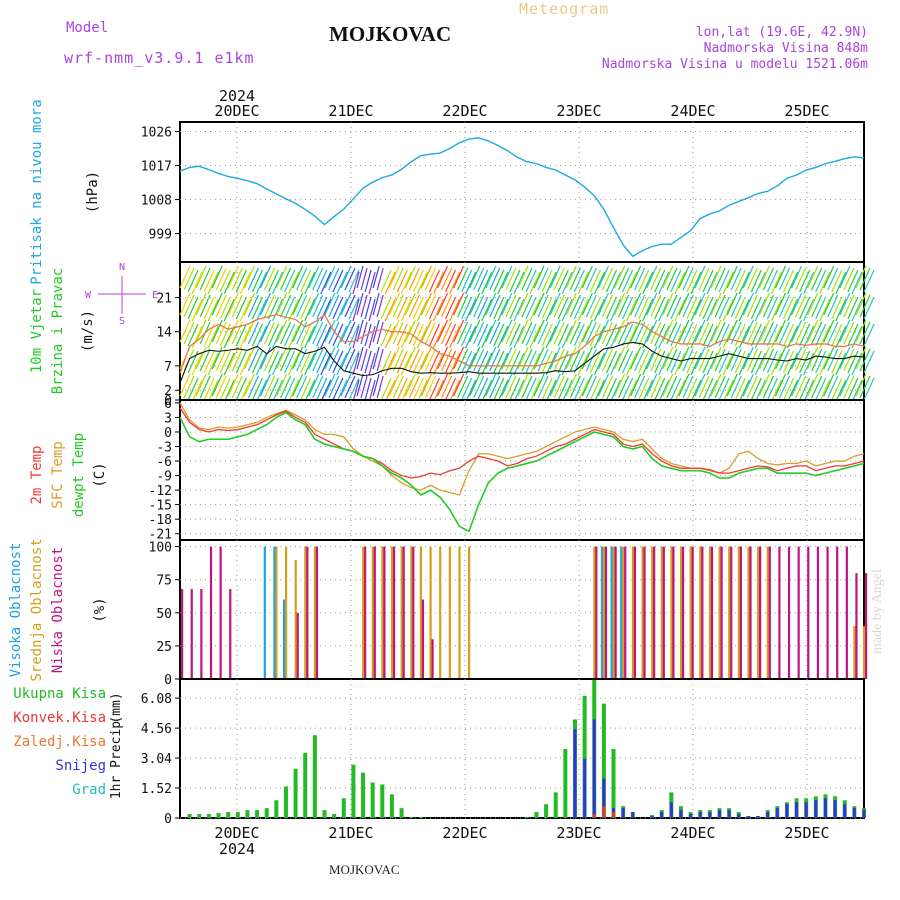 Image resolution: width=900 pixels, height=900 pixels. I want to click on temp-panel-ytick-label-3: -3, so click(164, 448).